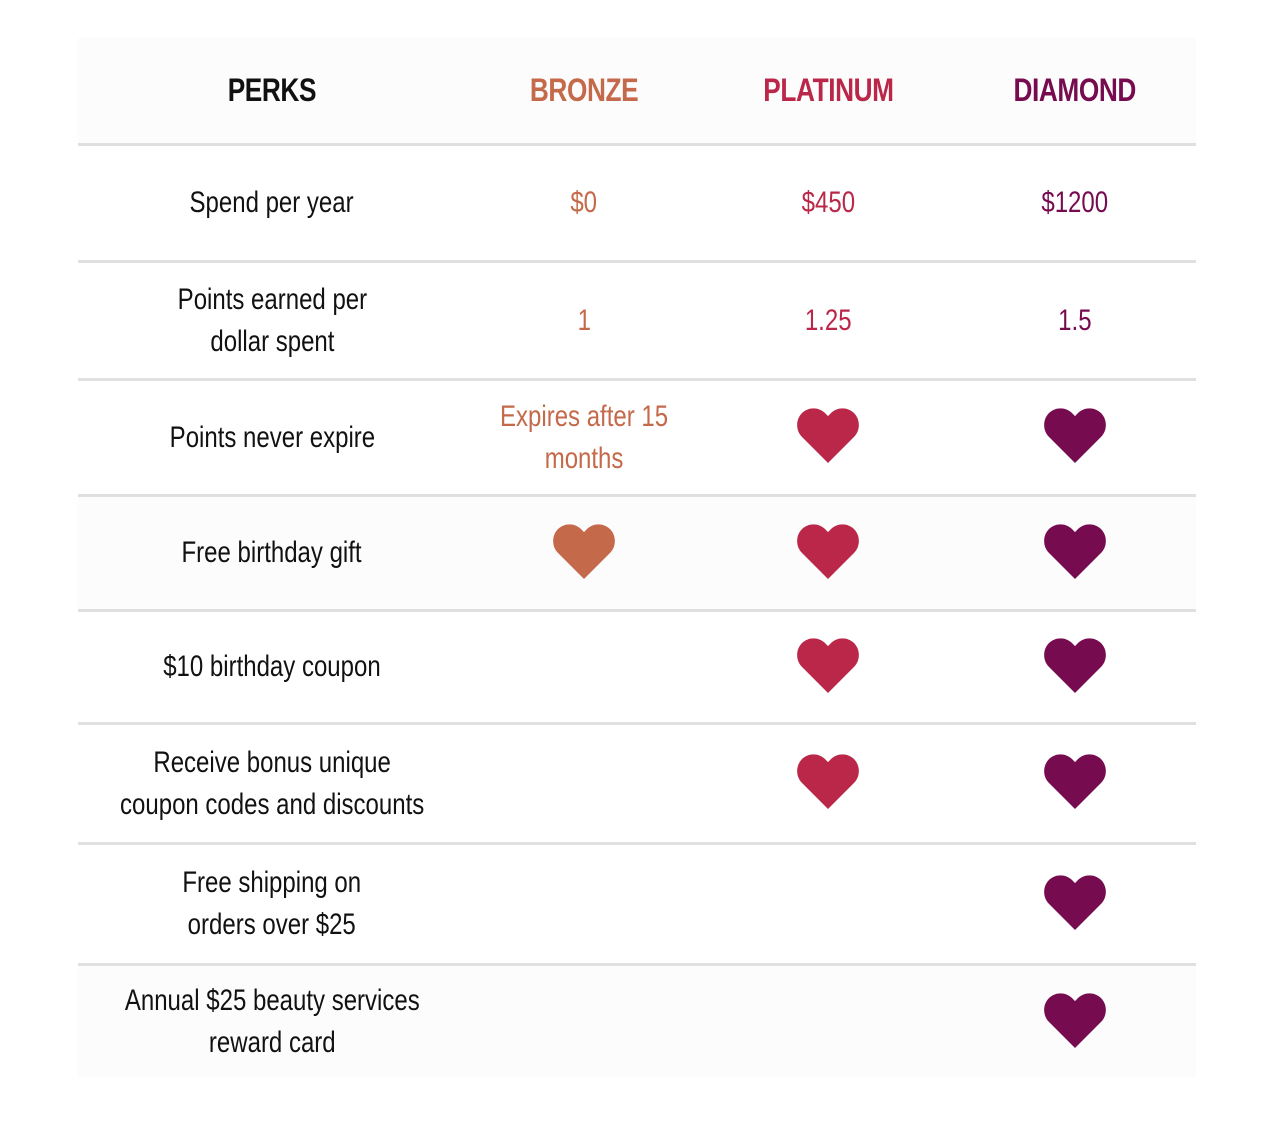 This screenshot has height=1125, width=1275. I want to click on header-perks: PERKS, so click(272, 90).